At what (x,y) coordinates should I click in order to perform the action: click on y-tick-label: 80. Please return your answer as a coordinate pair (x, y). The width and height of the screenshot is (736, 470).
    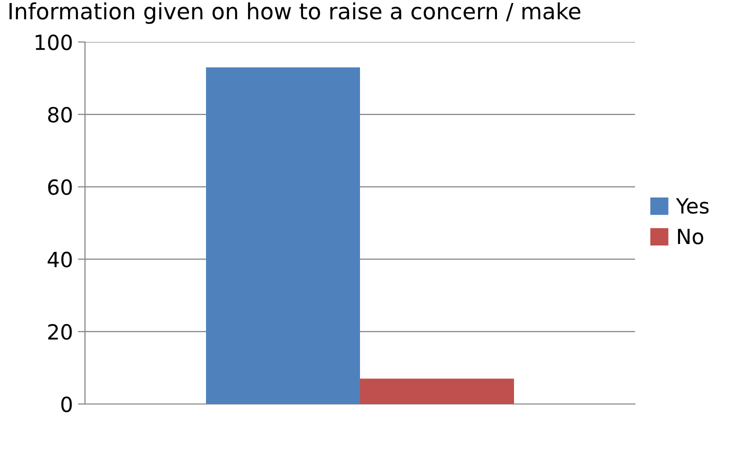
    Looking at the image, I should click on (60, 114).